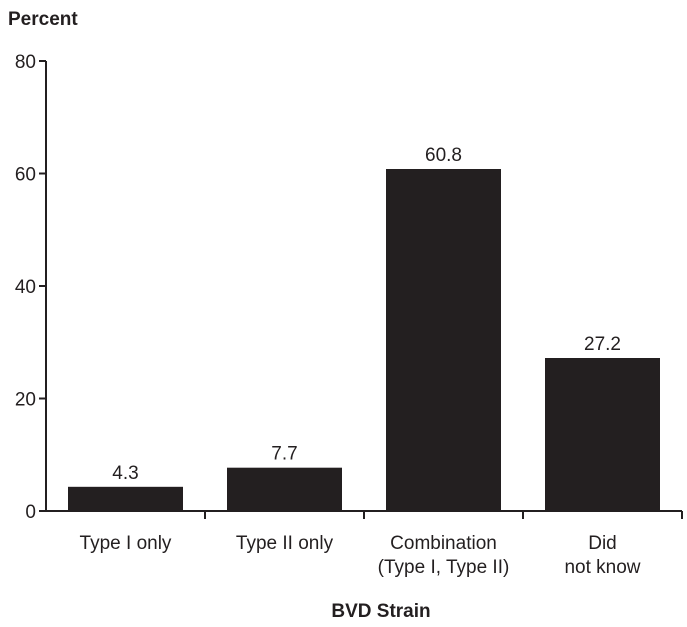 This screenshot has width=687, height=627. What do you see at coordinates (30, 512) in the screenshot?
I see `y-tick-label: 0` at bounding box center [30, 512].